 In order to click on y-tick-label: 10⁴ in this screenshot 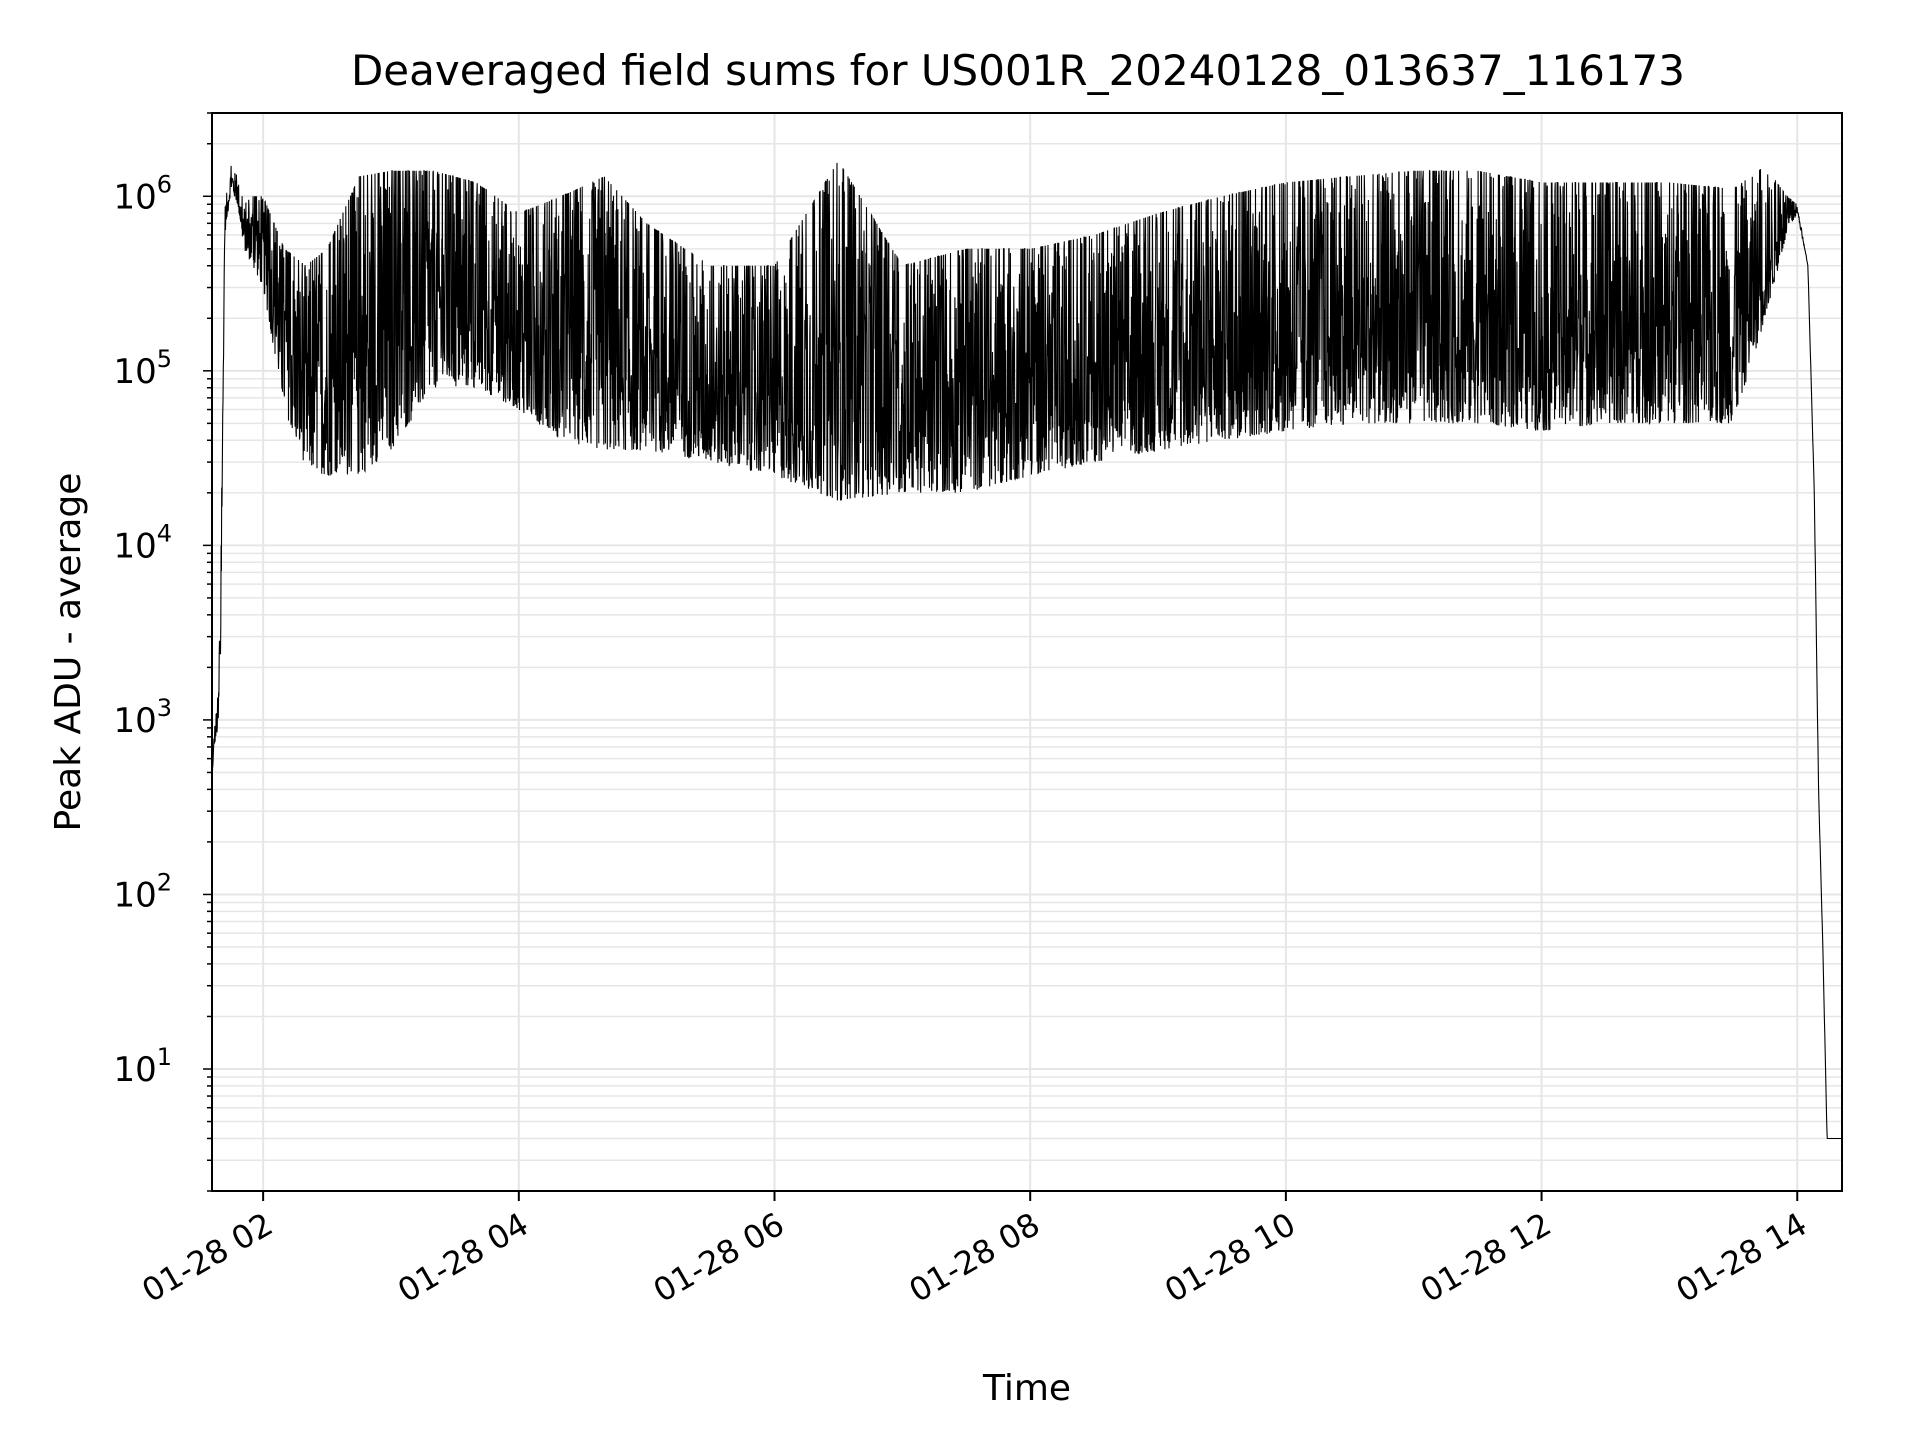, I will do `click(142, 542)`.